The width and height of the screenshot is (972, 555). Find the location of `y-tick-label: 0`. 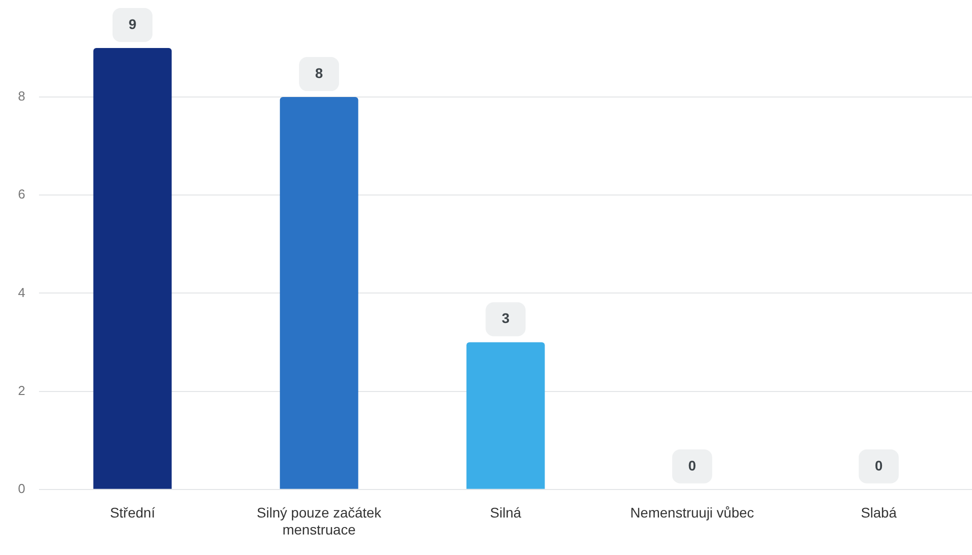

y-tick-label: 0 is located at coordinates (22, 488).